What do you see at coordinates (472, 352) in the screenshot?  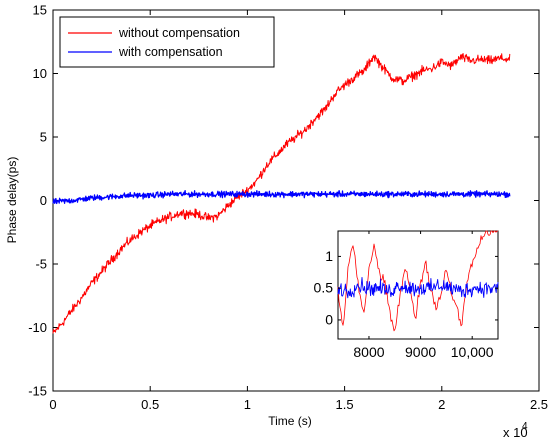 I see `x-tick-label: 10,000` at bounding box center [472, 352].